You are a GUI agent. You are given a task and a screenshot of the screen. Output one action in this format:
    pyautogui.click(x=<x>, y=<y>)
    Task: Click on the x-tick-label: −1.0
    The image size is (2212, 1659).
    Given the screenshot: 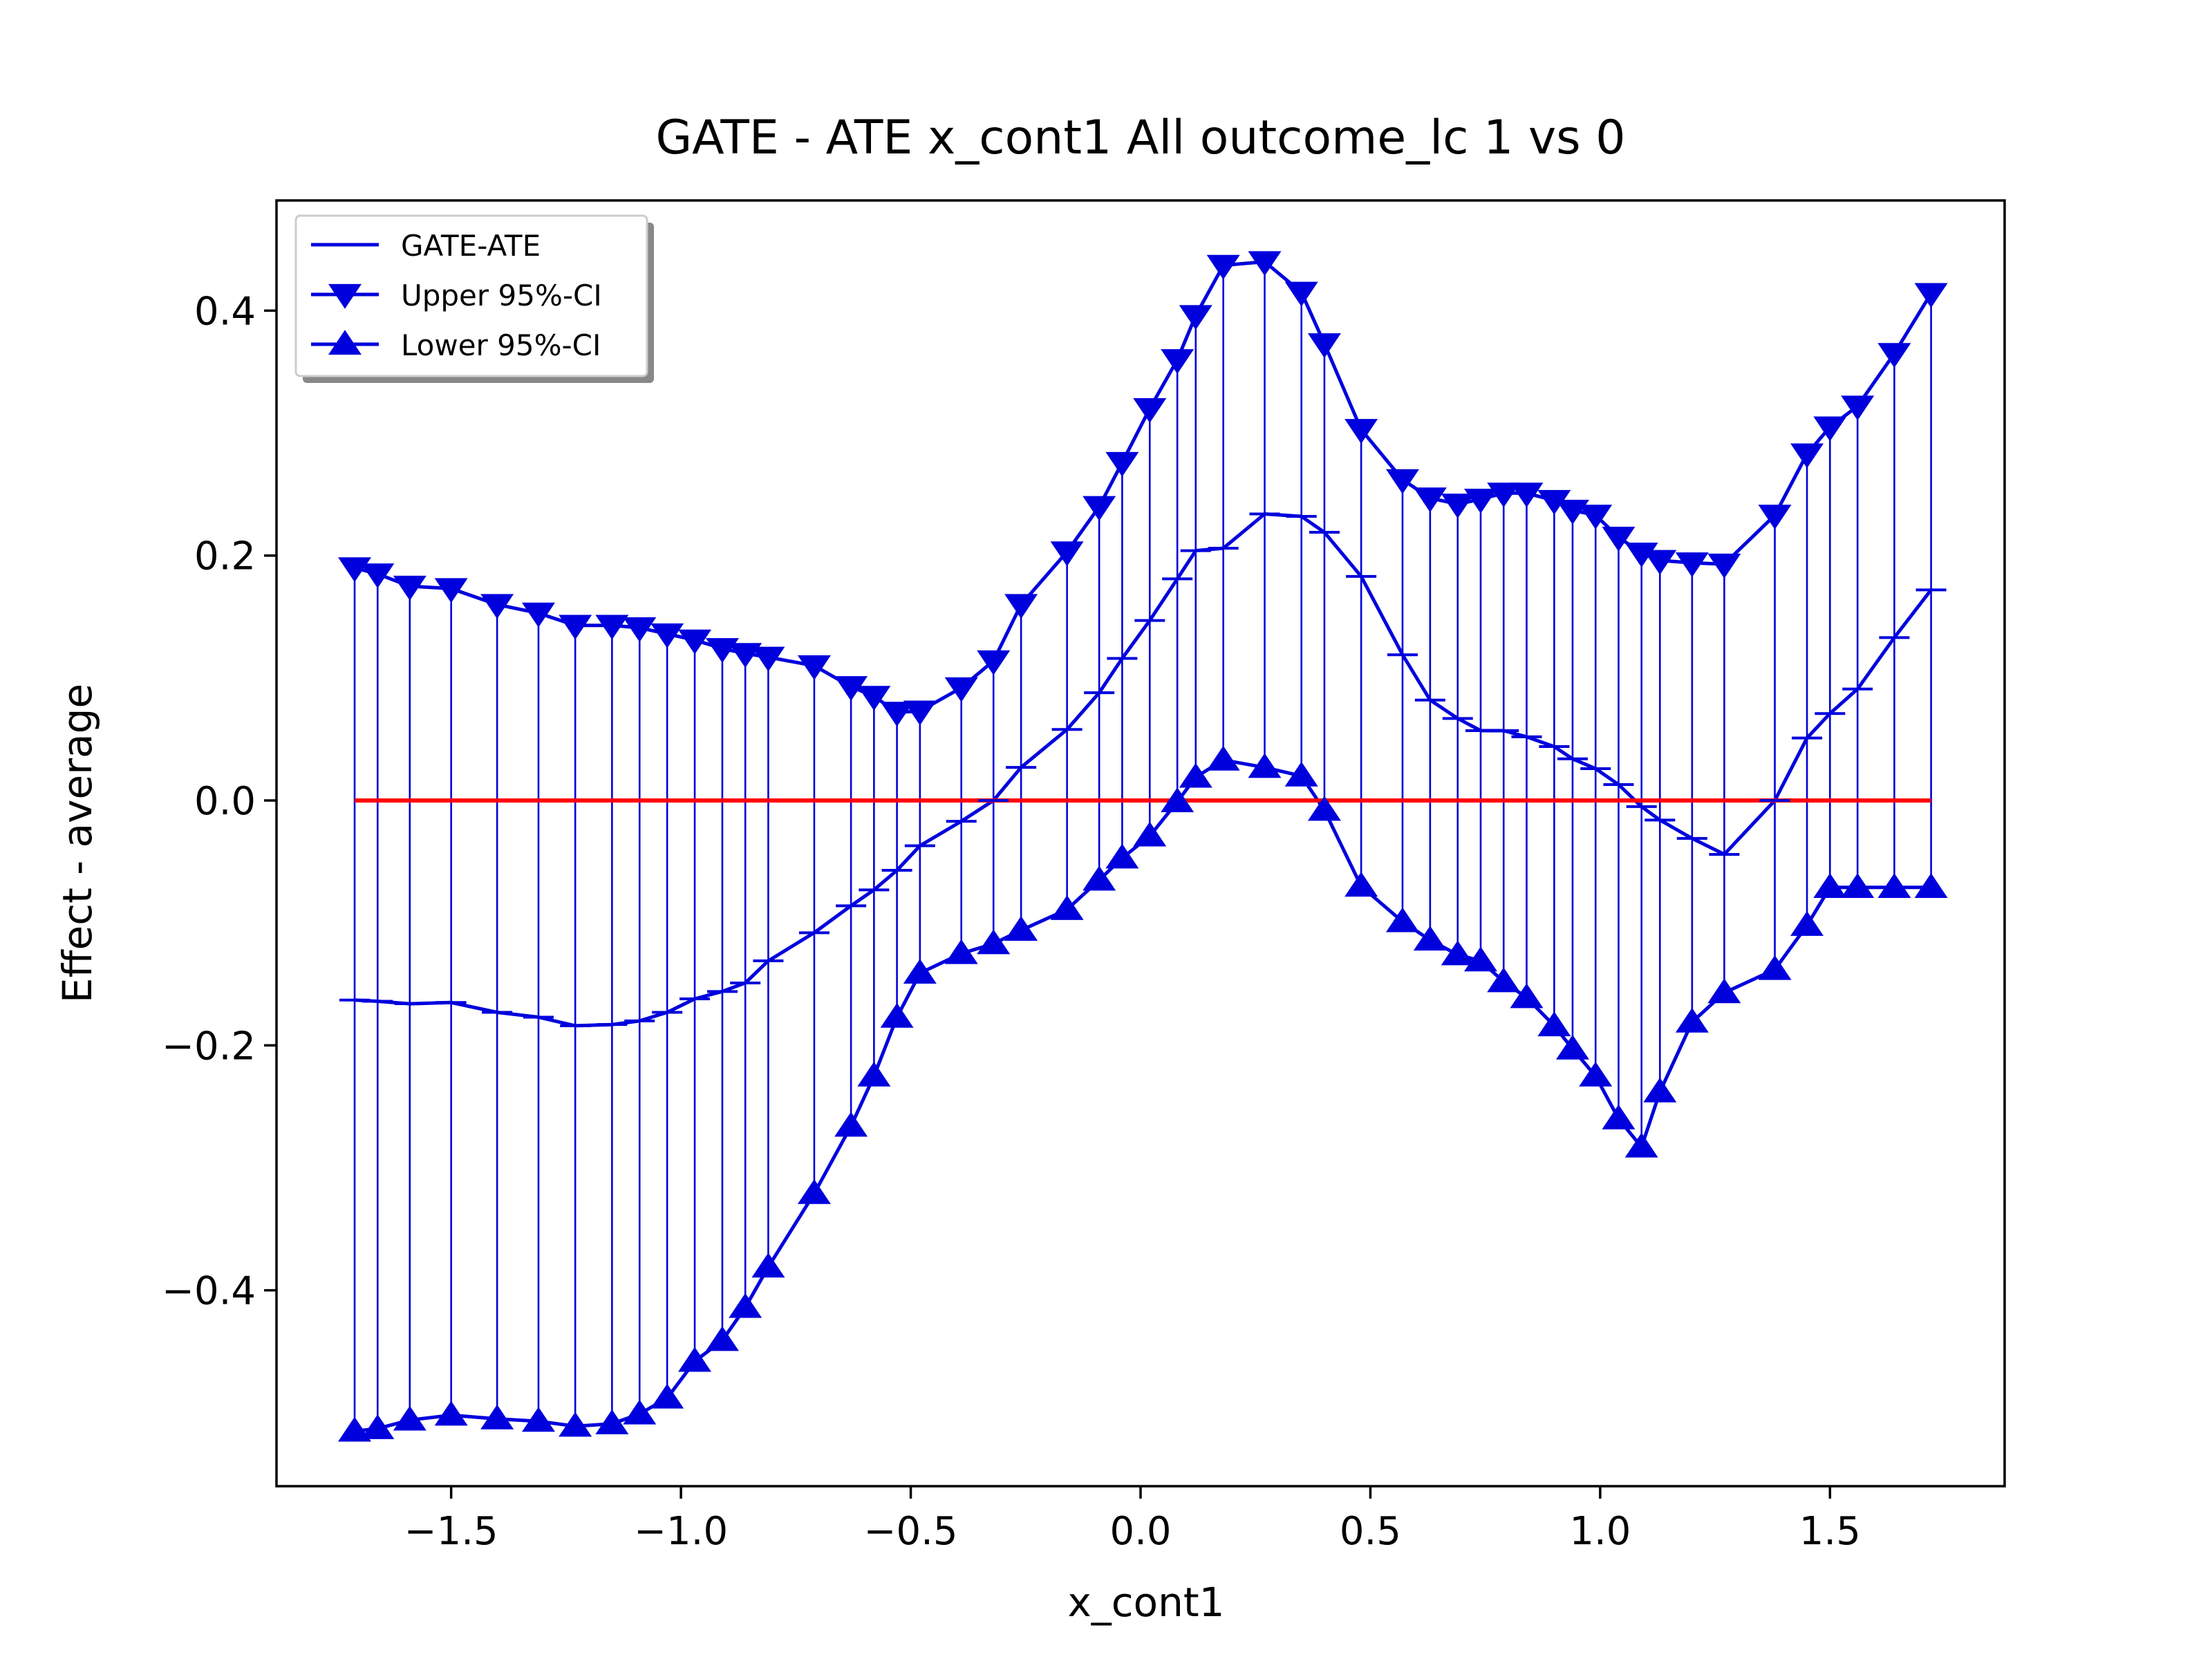 What is the action you would take?
    pyautogui.click(x=681, y=1531)
    